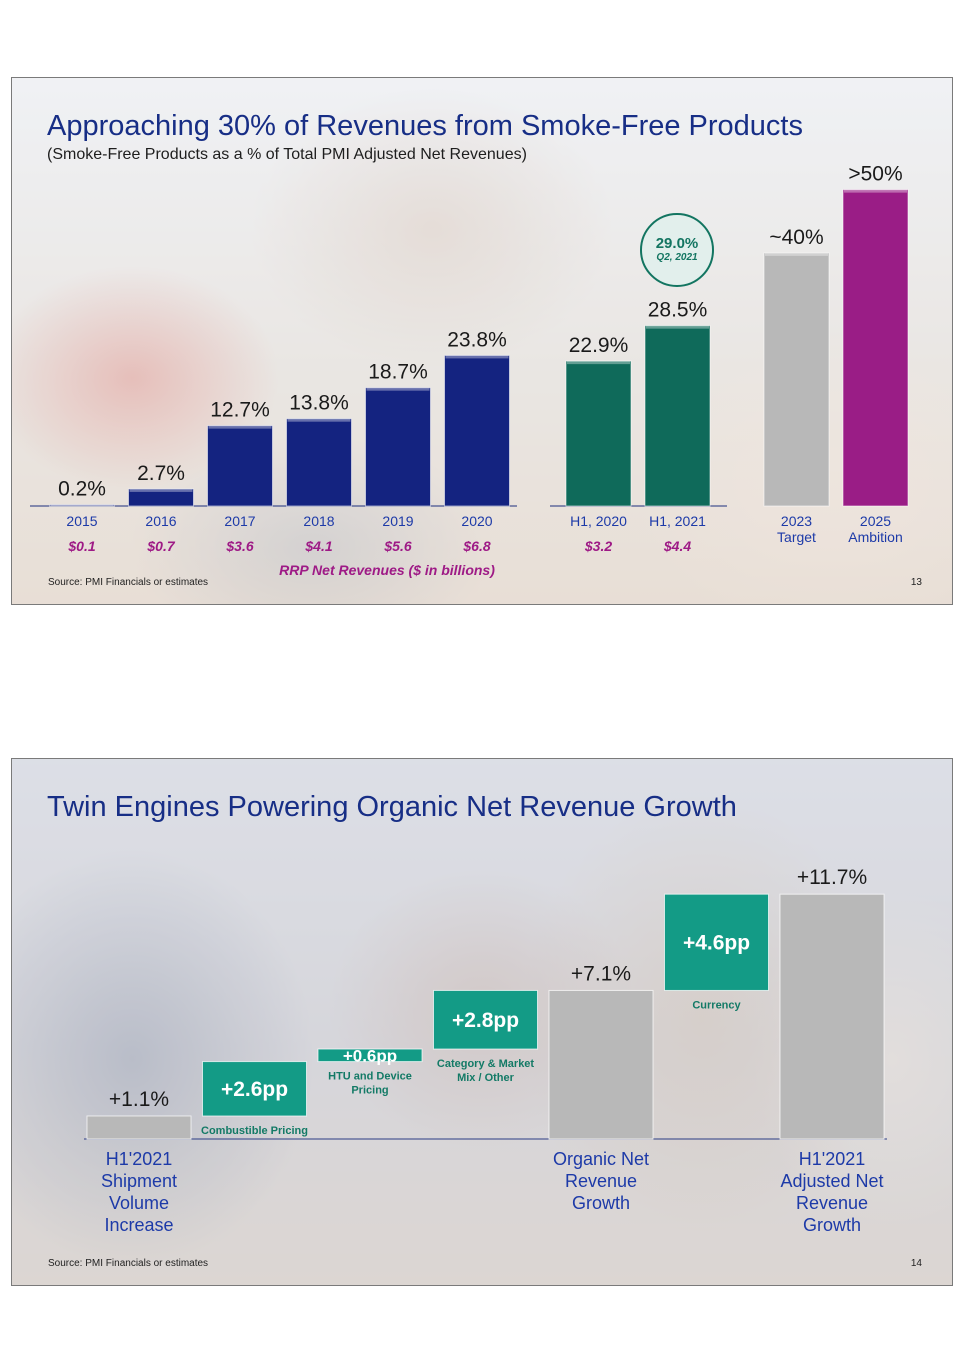  I want to click on rrp-revenue-label: $0.7, so click(160, 546).